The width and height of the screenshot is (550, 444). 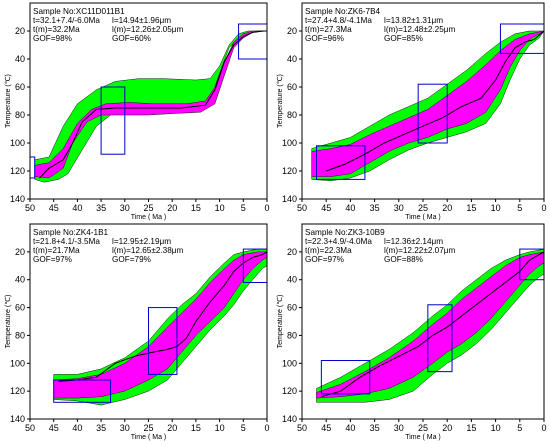 I want to click on annotation-sample: Sample No:ZK6-7B4, so click(x=343, y=11).